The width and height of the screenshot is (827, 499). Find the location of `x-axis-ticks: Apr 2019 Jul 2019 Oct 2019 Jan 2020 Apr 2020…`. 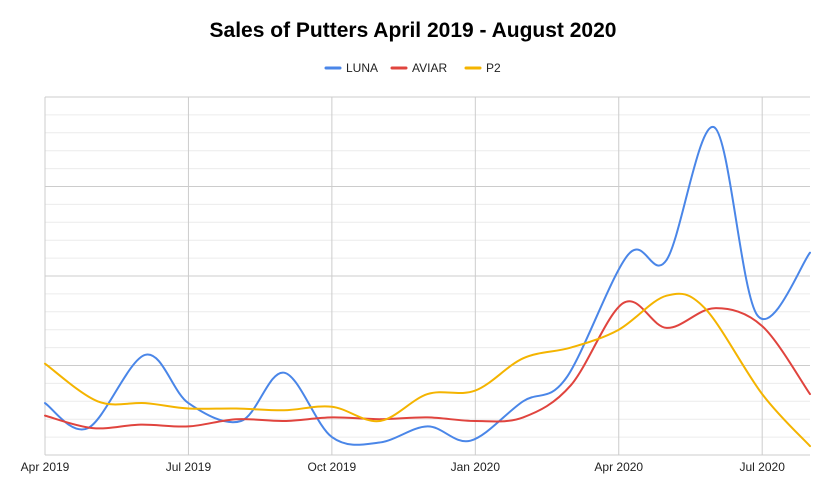

x-axis-ticks: Apr 2019 Jul 2019 Oct 2019 Jan 2020 Apr 2020… is located at coordinates (403, 467).